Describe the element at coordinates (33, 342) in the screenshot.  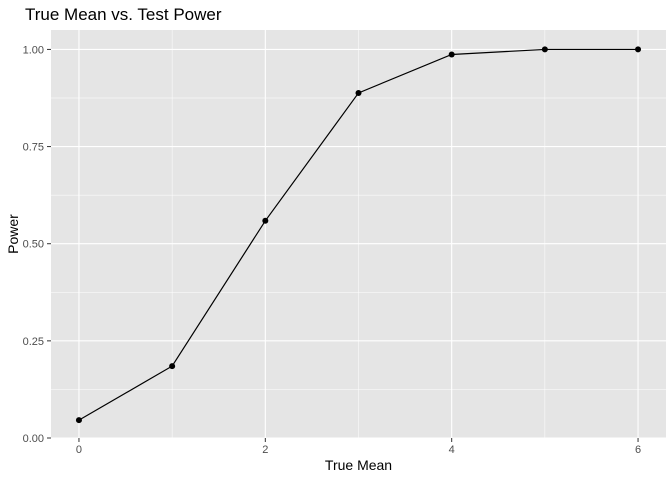
I see `y-tick-label: 0.25` at that location.